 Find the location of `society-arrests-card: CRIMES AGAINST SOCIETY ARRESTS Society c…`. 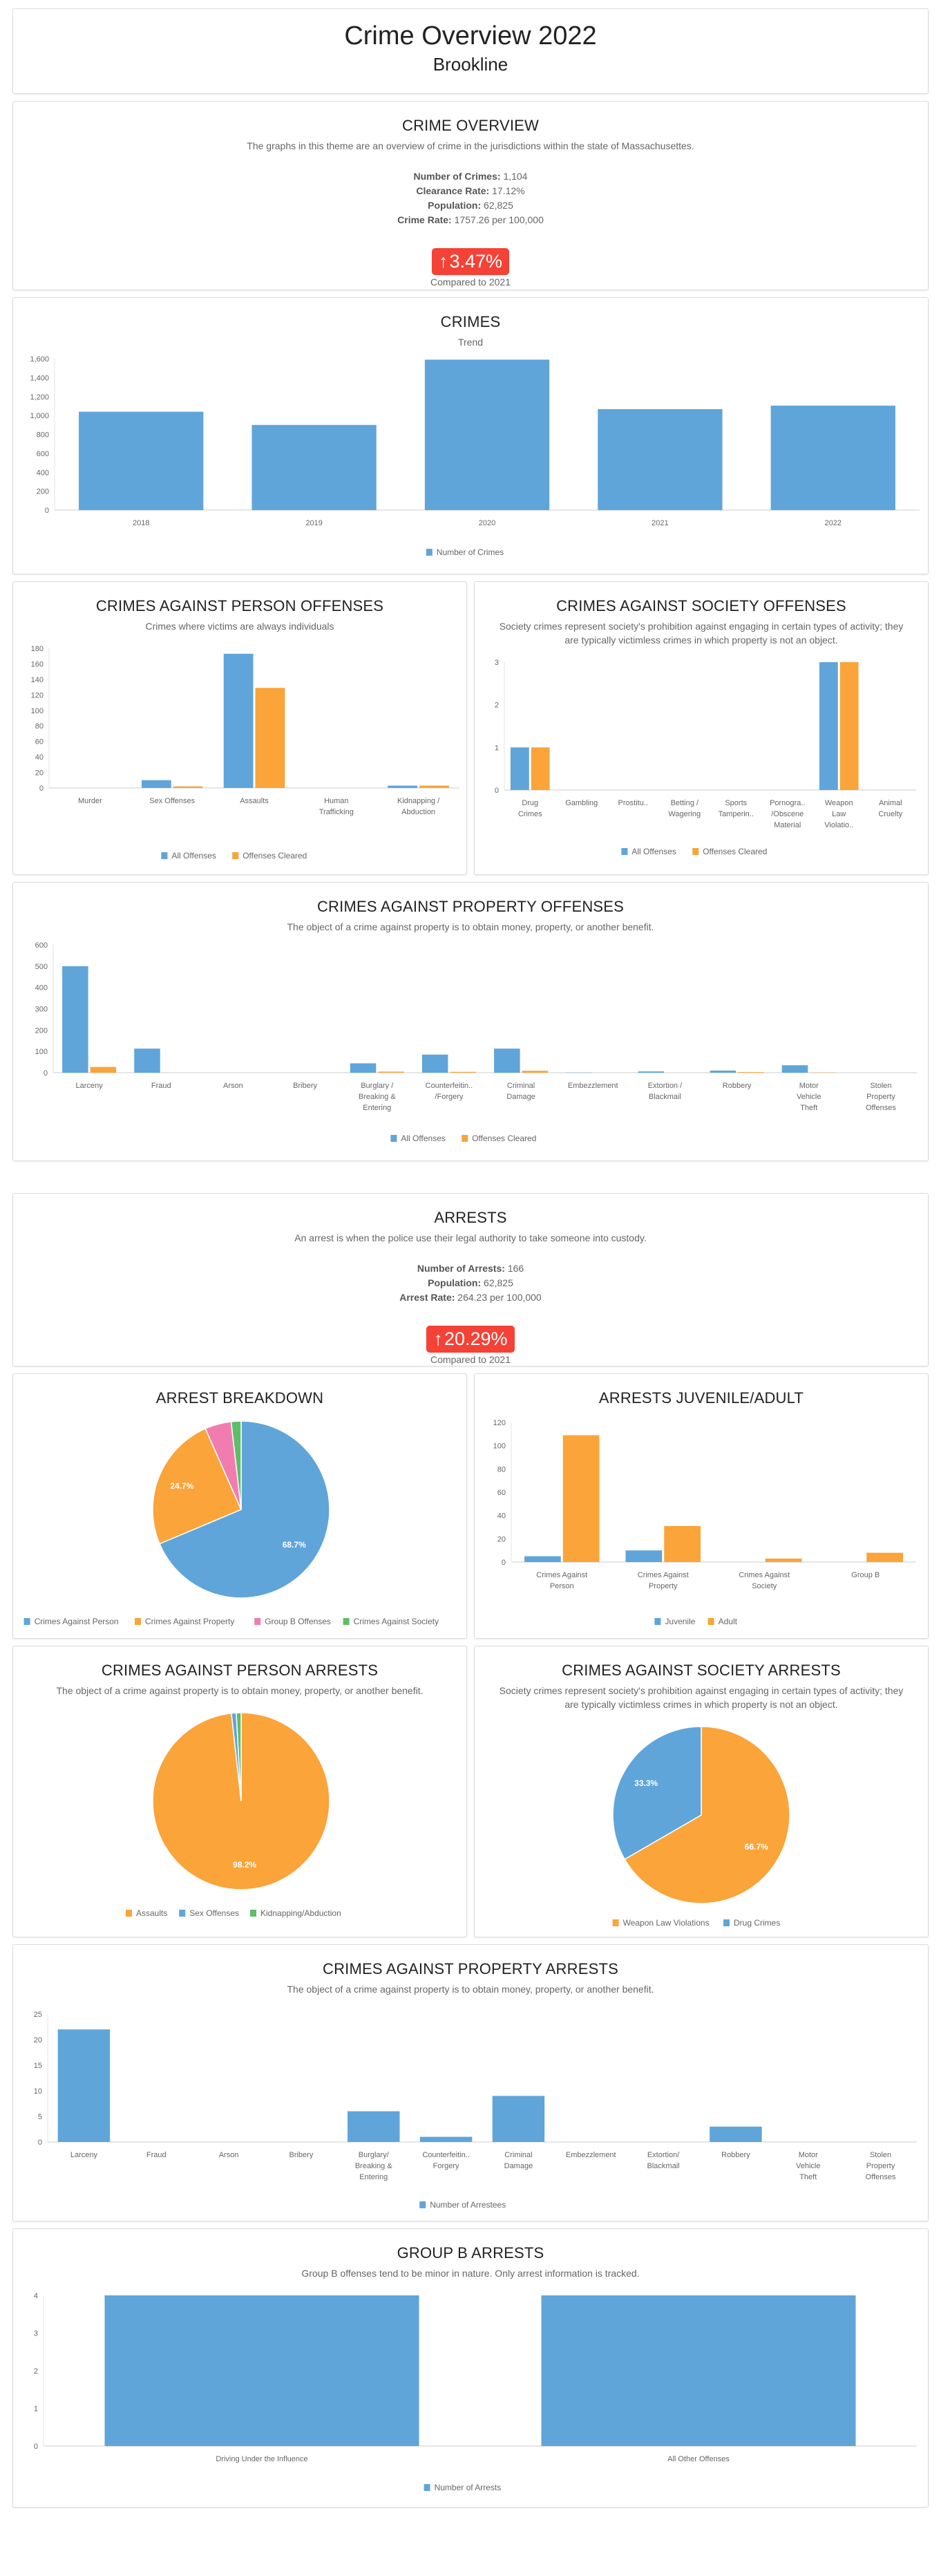

society-arrests-card: CRIMES AGAINST SOCIETY ARRESTS Society c… is located at coordinates (702, 1791).